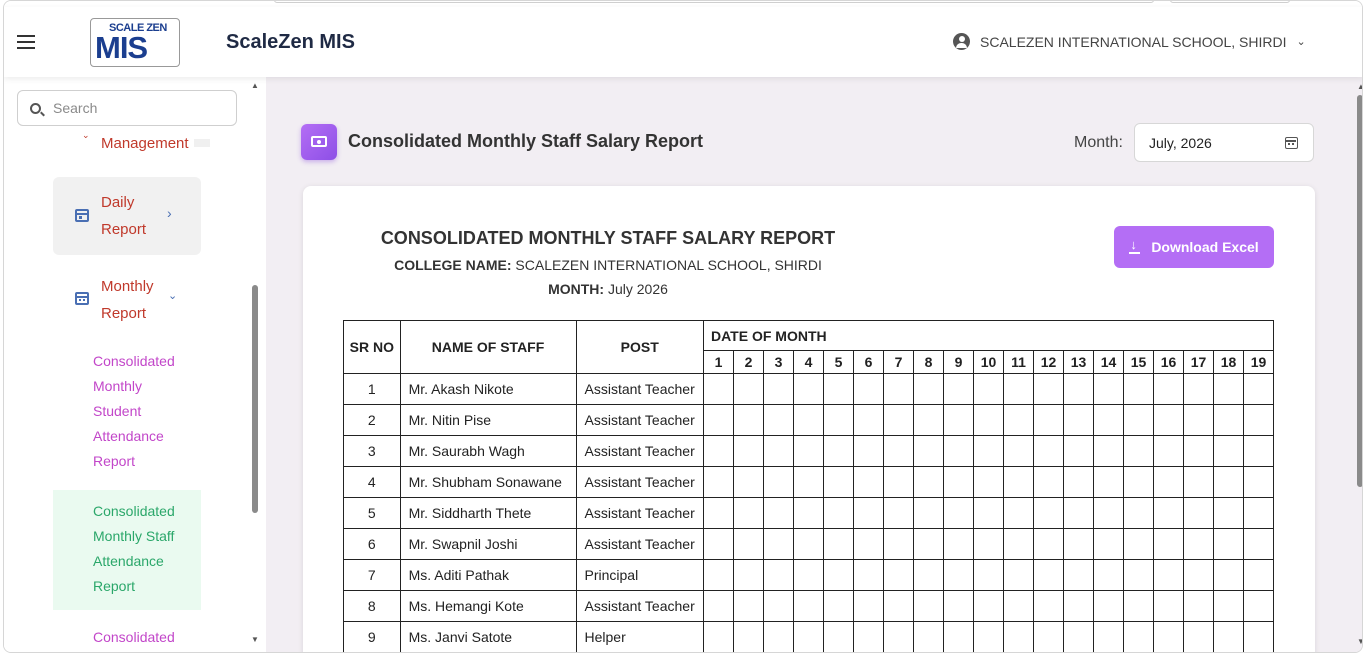  I want to click on sidebar-item-management: Management, so click(145, 143).